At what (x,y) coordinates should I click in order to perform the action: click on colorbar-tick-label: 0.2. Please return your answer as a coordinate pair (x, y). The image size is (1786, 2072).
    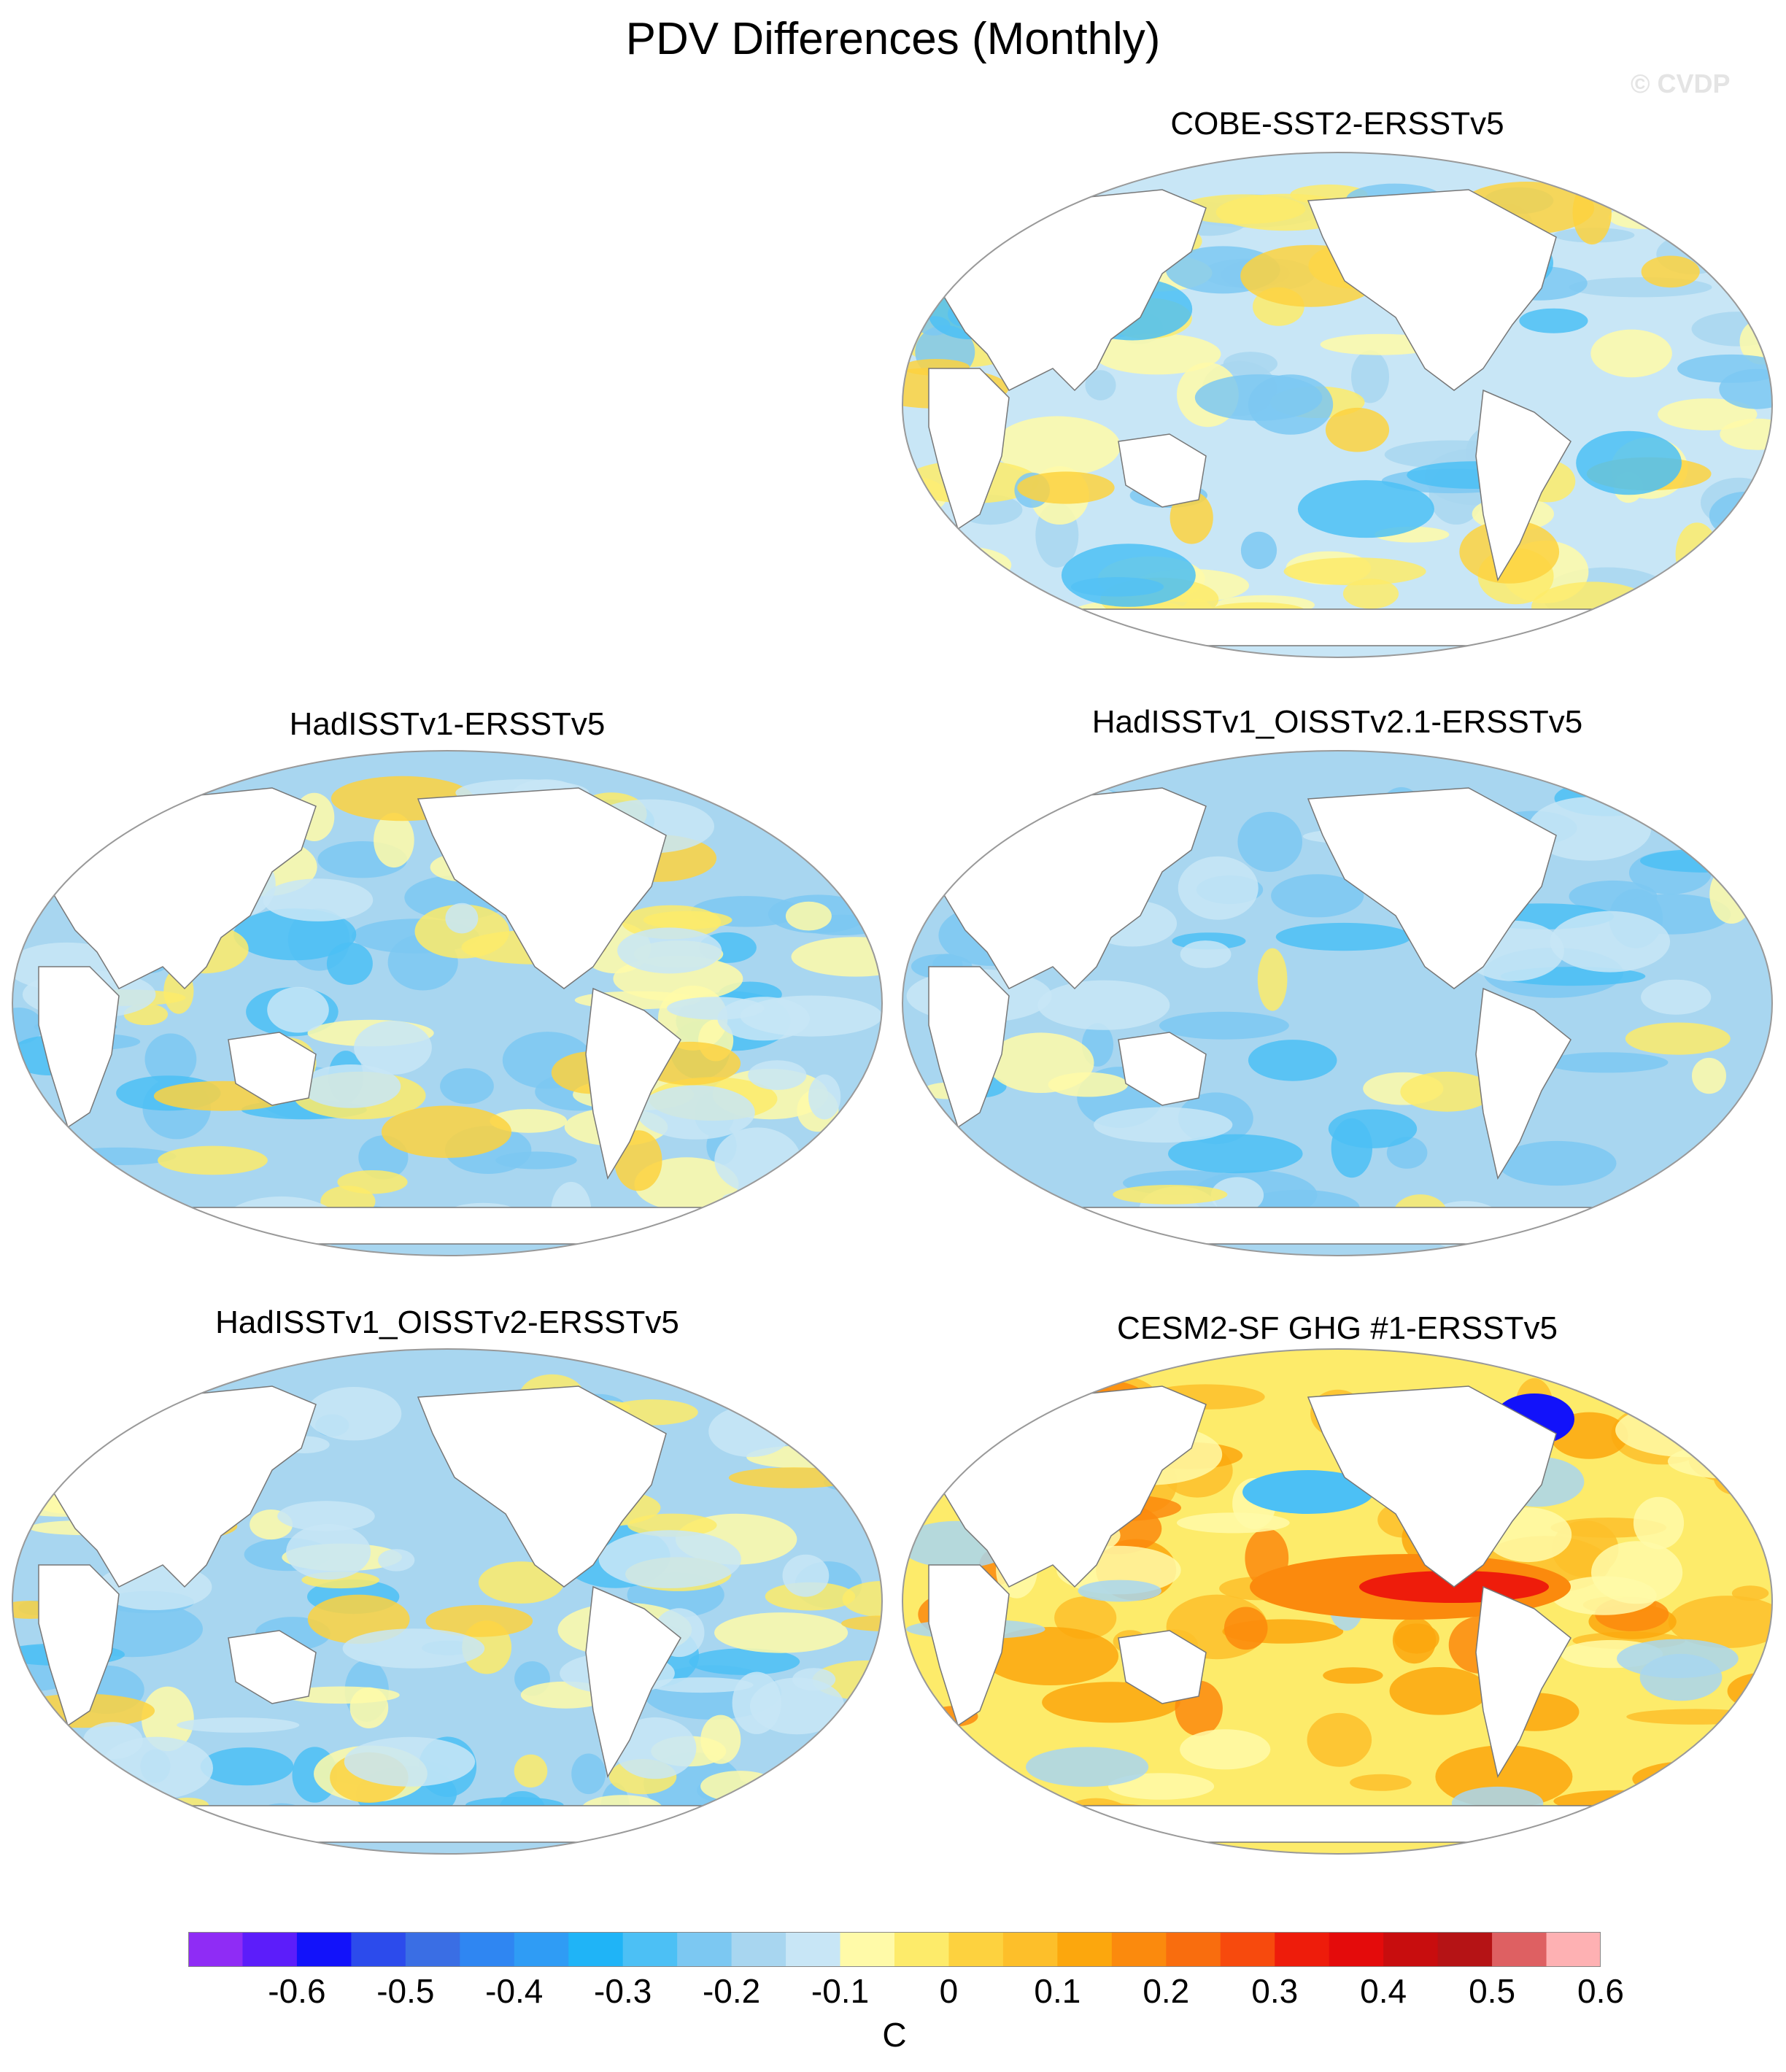
    Looking at the image, I should click on (1166, 1991).